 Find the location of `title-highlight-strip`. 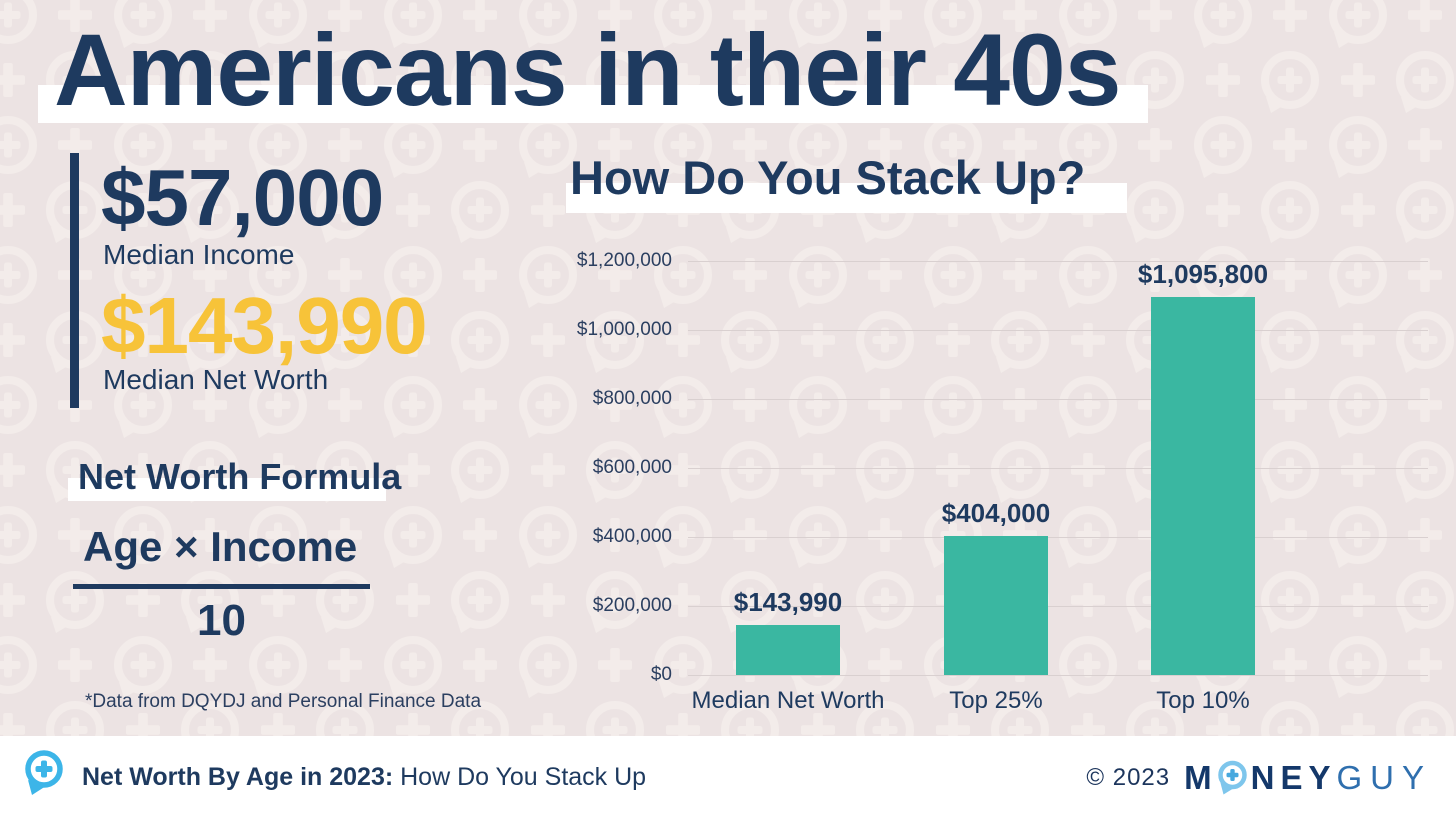

title-highlight-strip is located at coordinates (593, 104).